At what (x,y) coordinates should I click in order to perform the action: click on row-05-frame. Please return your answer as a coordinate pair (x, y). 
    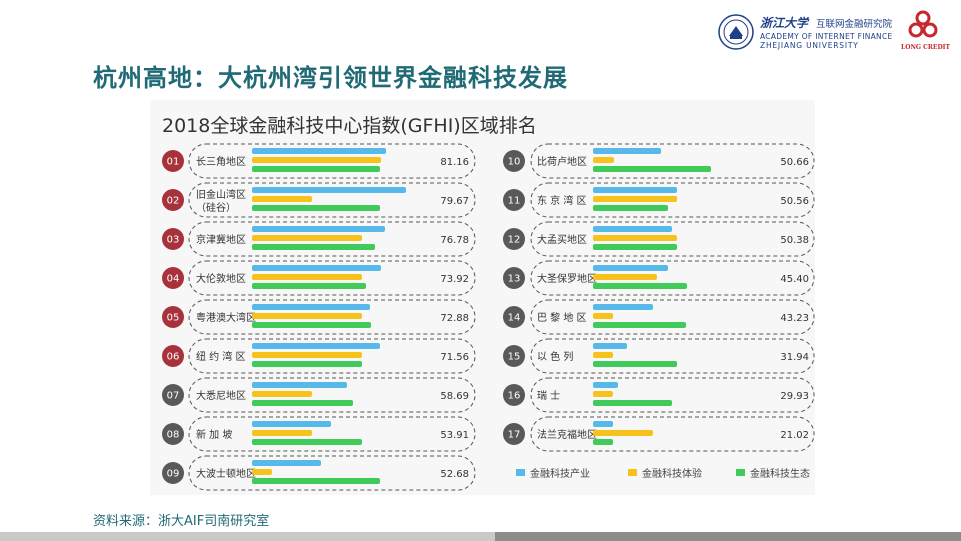
    Looking at the image, I should click on (332, 317).